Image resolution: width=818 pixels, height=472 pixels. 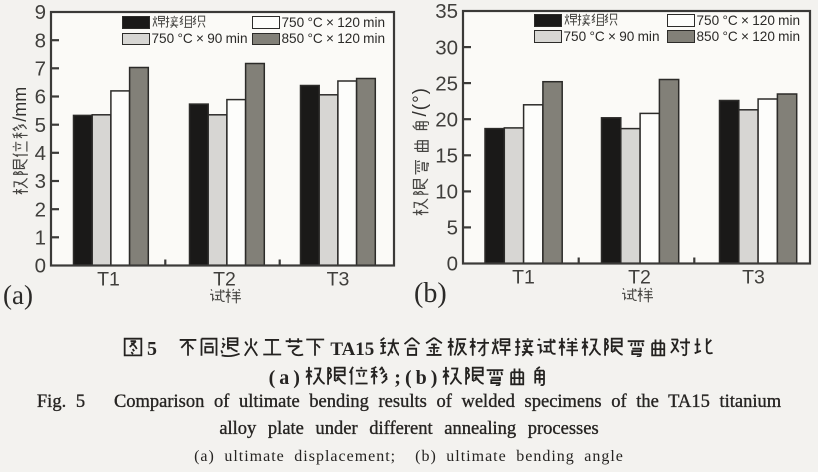 What do you see at coordinates (40, 181) in the screenshot?
I see `svg-text: 3` at bounding box center [40, 181].